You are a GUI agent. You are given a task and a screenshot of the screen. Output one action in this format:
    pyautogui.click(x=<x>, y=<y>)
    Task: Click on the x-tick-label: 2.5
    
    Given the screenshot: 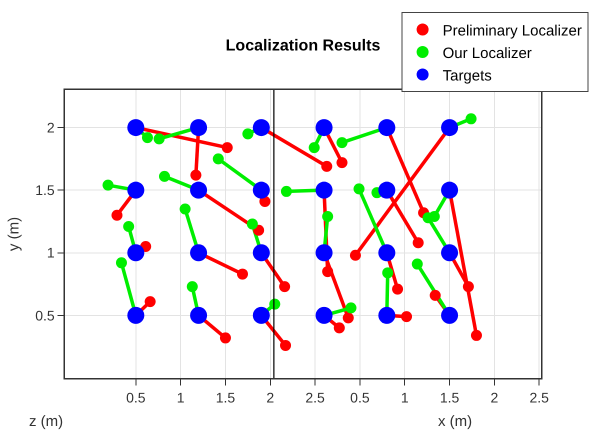 What is the action you would take?
    pyautogui.click(x=315, y=397)
    